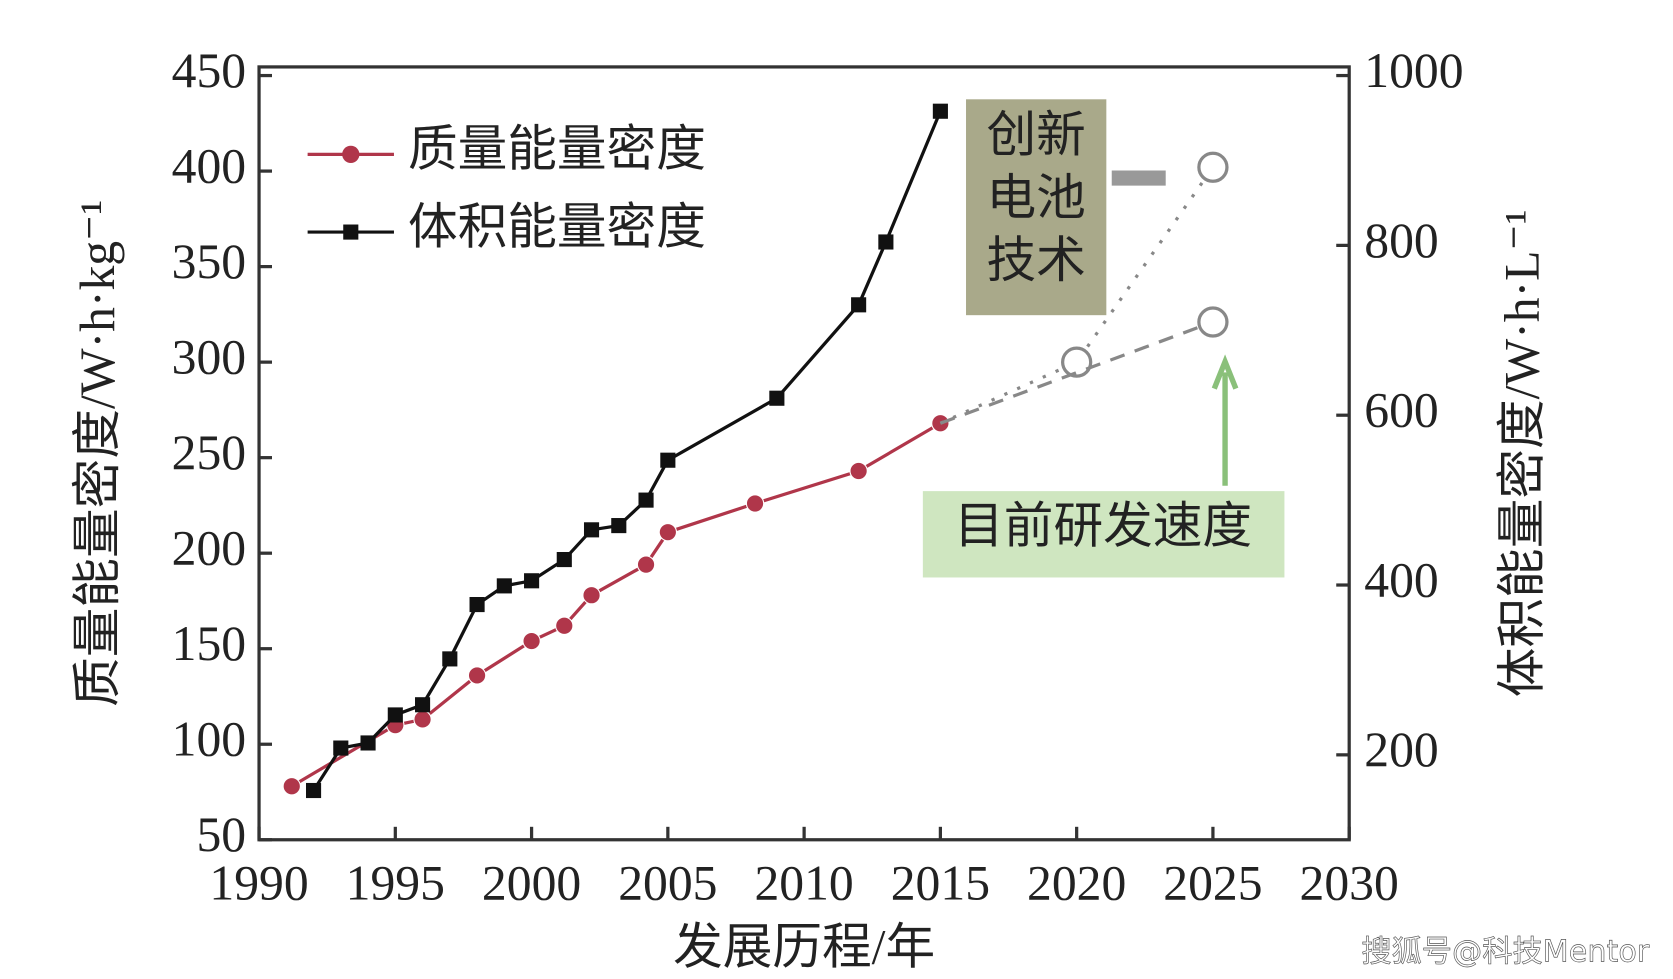 This screenshot has width=1673, height=979. Describe the element at coordinates (667, 883) in the screenshot. I see `x-tick-label: 2005` at that location.